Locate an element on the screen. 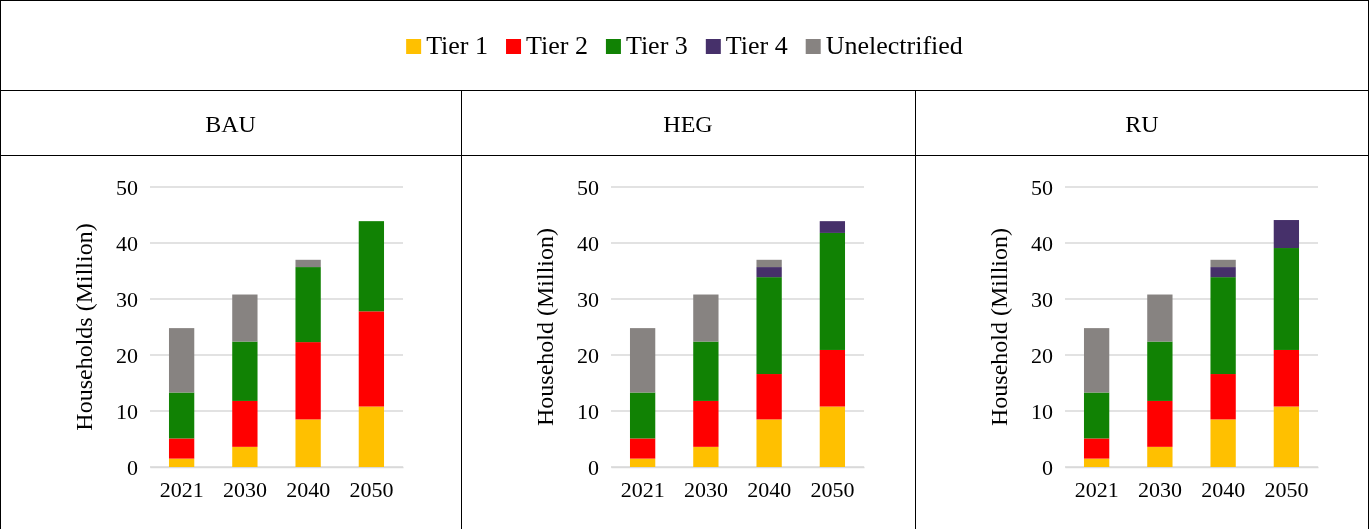  y-axis-title: Households (Million) is located at coordinates (84, 327).